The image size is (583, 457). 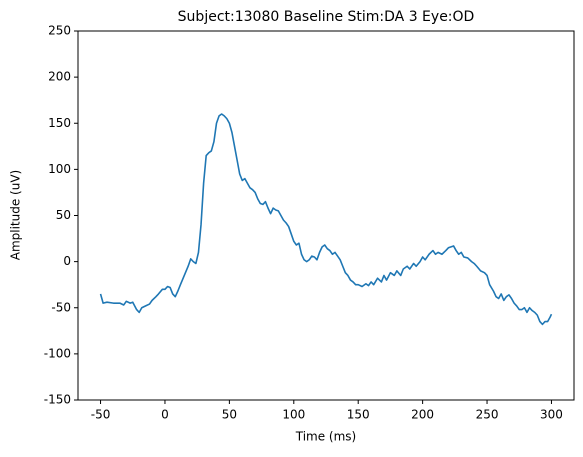 What do you see at coordinates (101, 415) in the screenshot?
I see `x-tick-label: -50` at bounding box center [101, 415].